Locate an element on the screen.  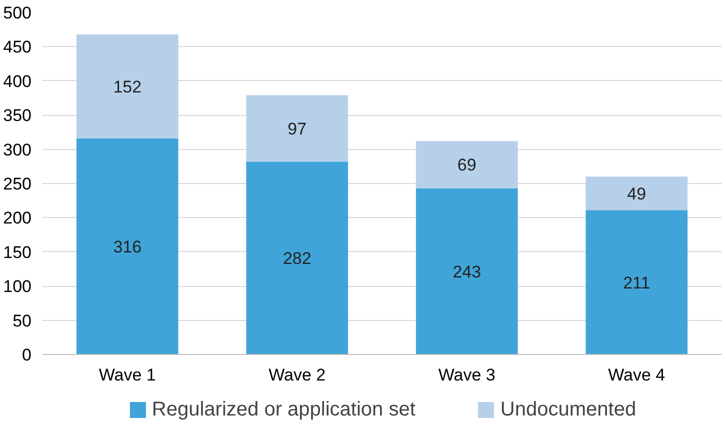
legend-label: Undocumented is located at coordinates (568, 409).